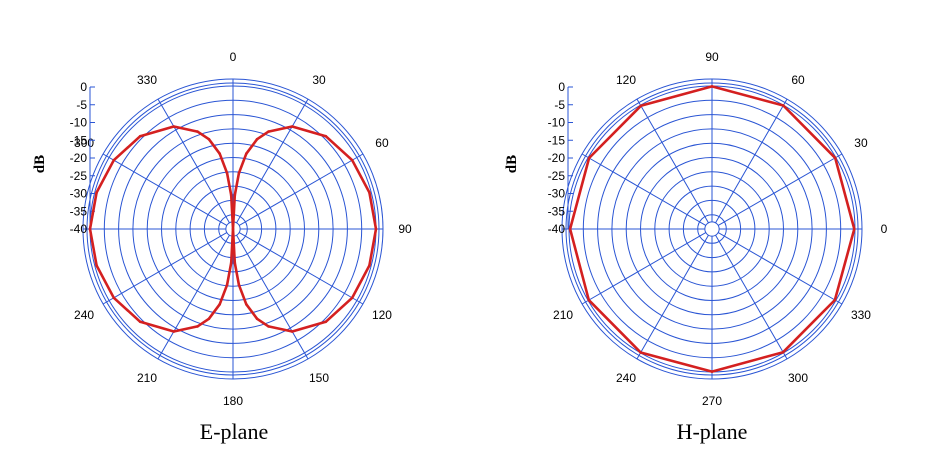  I want to click on e-plane-y-axis-label: dB, so click(40, 164).